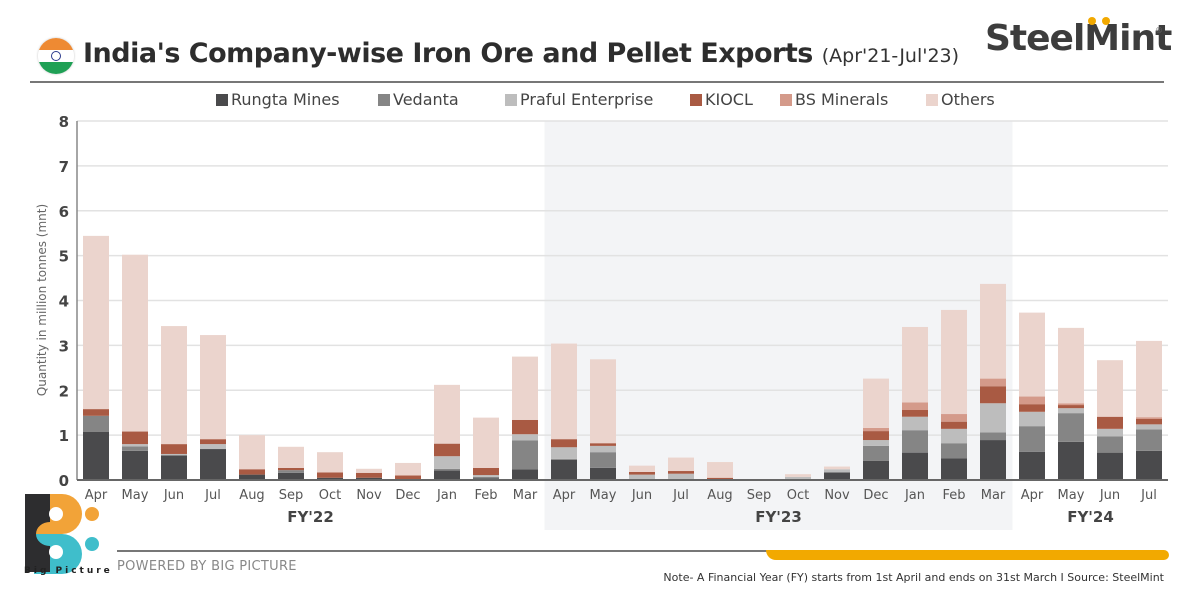  Describe the element at coordinates (56, 56) in the screenshot. I see `india-flag-icon` at that location.